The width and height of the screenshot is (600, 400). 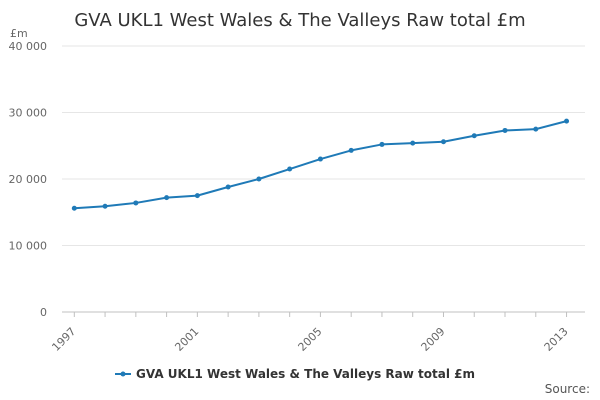 What do you see at coordinates (19, 33) in the screenshot?
I see `y-axis-unit: £m` at bounding box center [19, 33].